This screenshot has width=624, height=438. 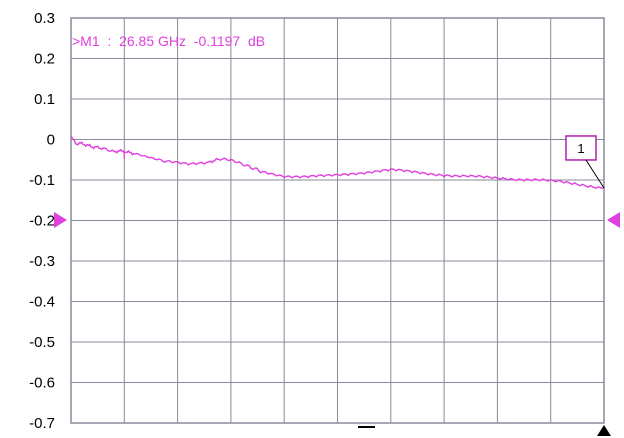 I want to click on trace, so click(x=337, y=162).